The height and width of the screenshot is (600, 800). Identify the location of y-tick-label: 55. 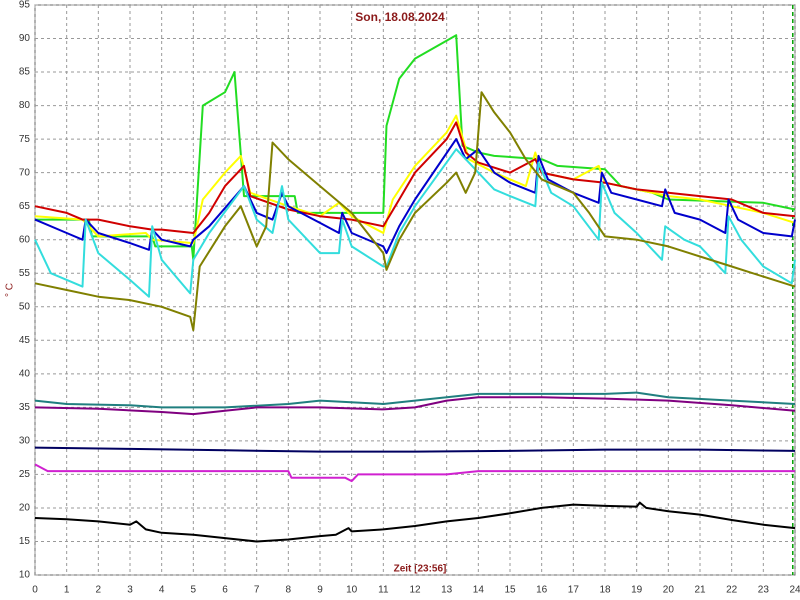
(25, 273).